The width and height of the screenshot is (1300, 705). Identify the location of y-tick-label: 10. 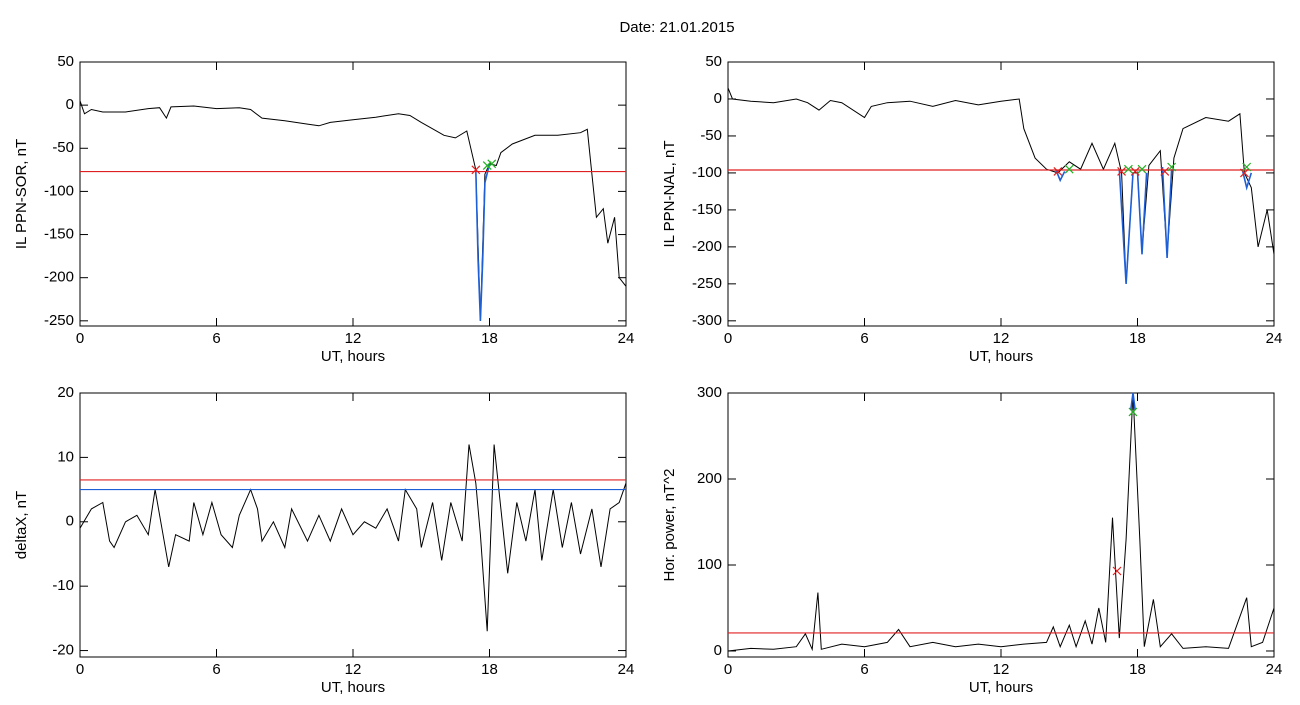
(65, 456).